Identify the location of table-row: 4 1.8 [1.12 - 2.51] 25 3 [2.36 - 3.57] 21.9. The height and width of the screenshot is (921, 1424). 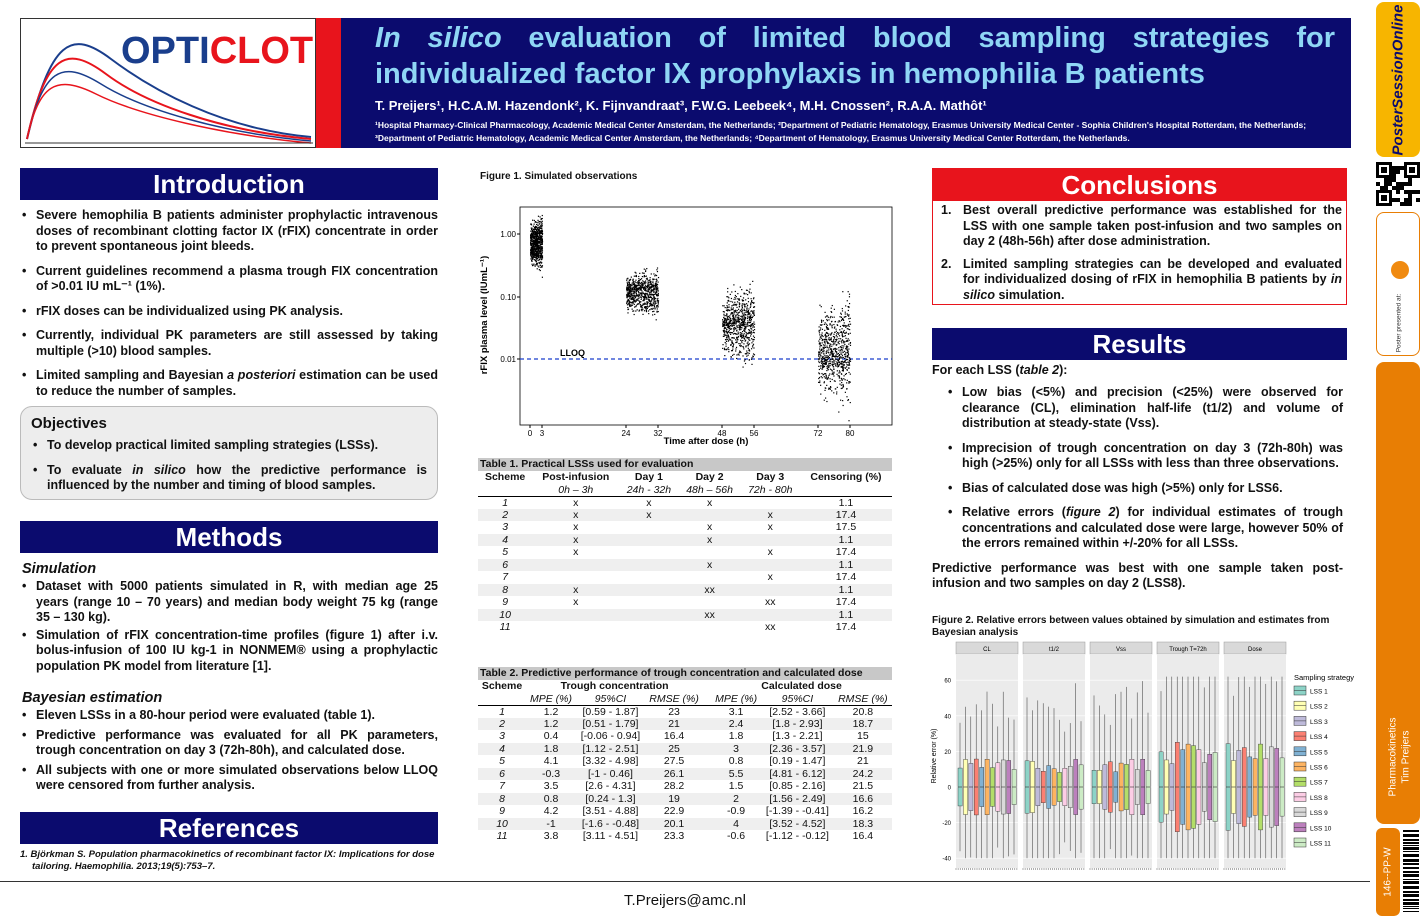
(685, 748).